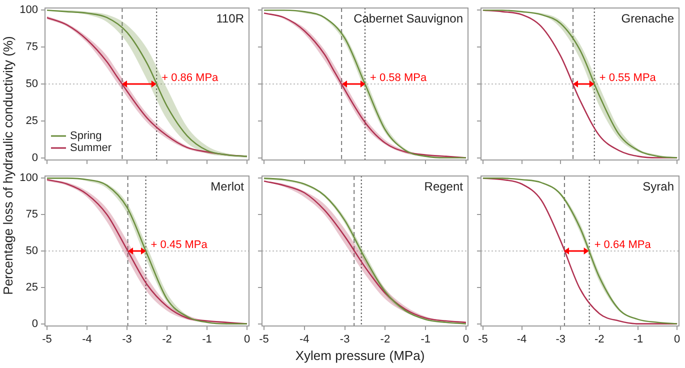 The height and width of the screenshot is (368, 685). Describe the element at coordinates (86, 136) in the screenshot. I see `legend-label: Spring` at that location.